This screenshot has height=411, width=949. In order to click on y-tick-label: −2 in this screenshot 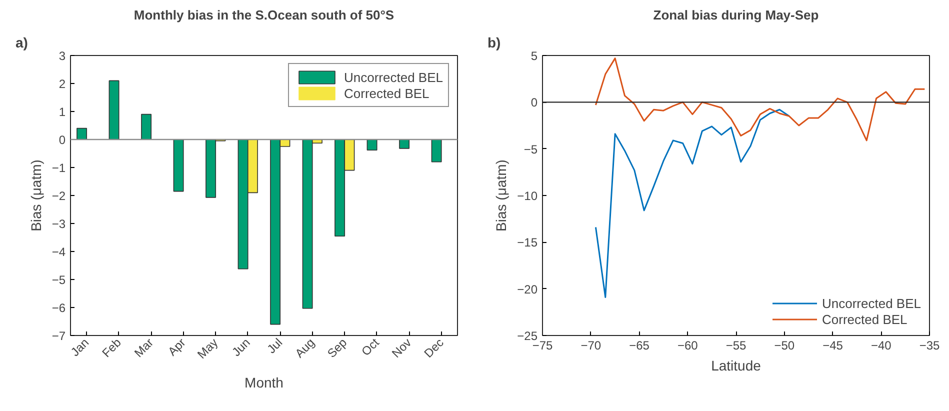, I will do `click(59, 196)`.